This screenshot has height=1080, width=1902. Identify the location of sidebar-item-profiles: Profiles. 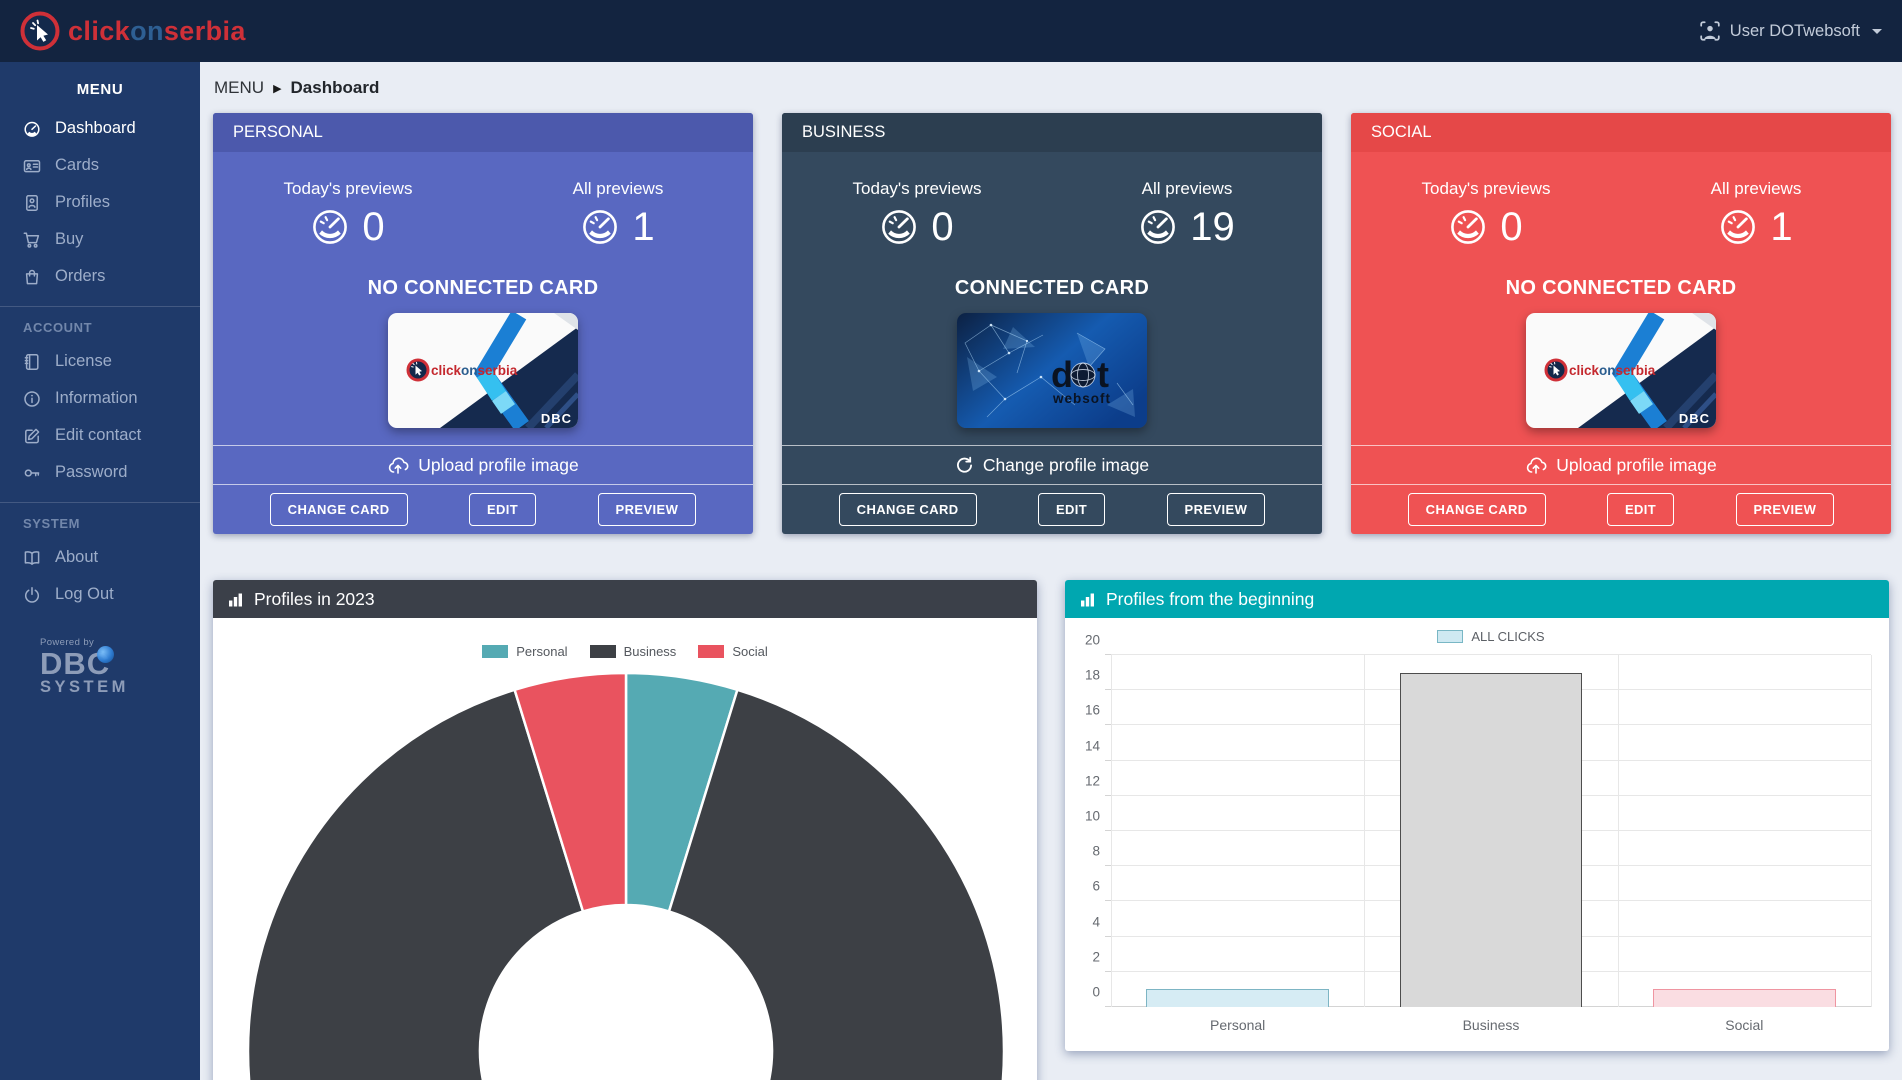
(100, 202).